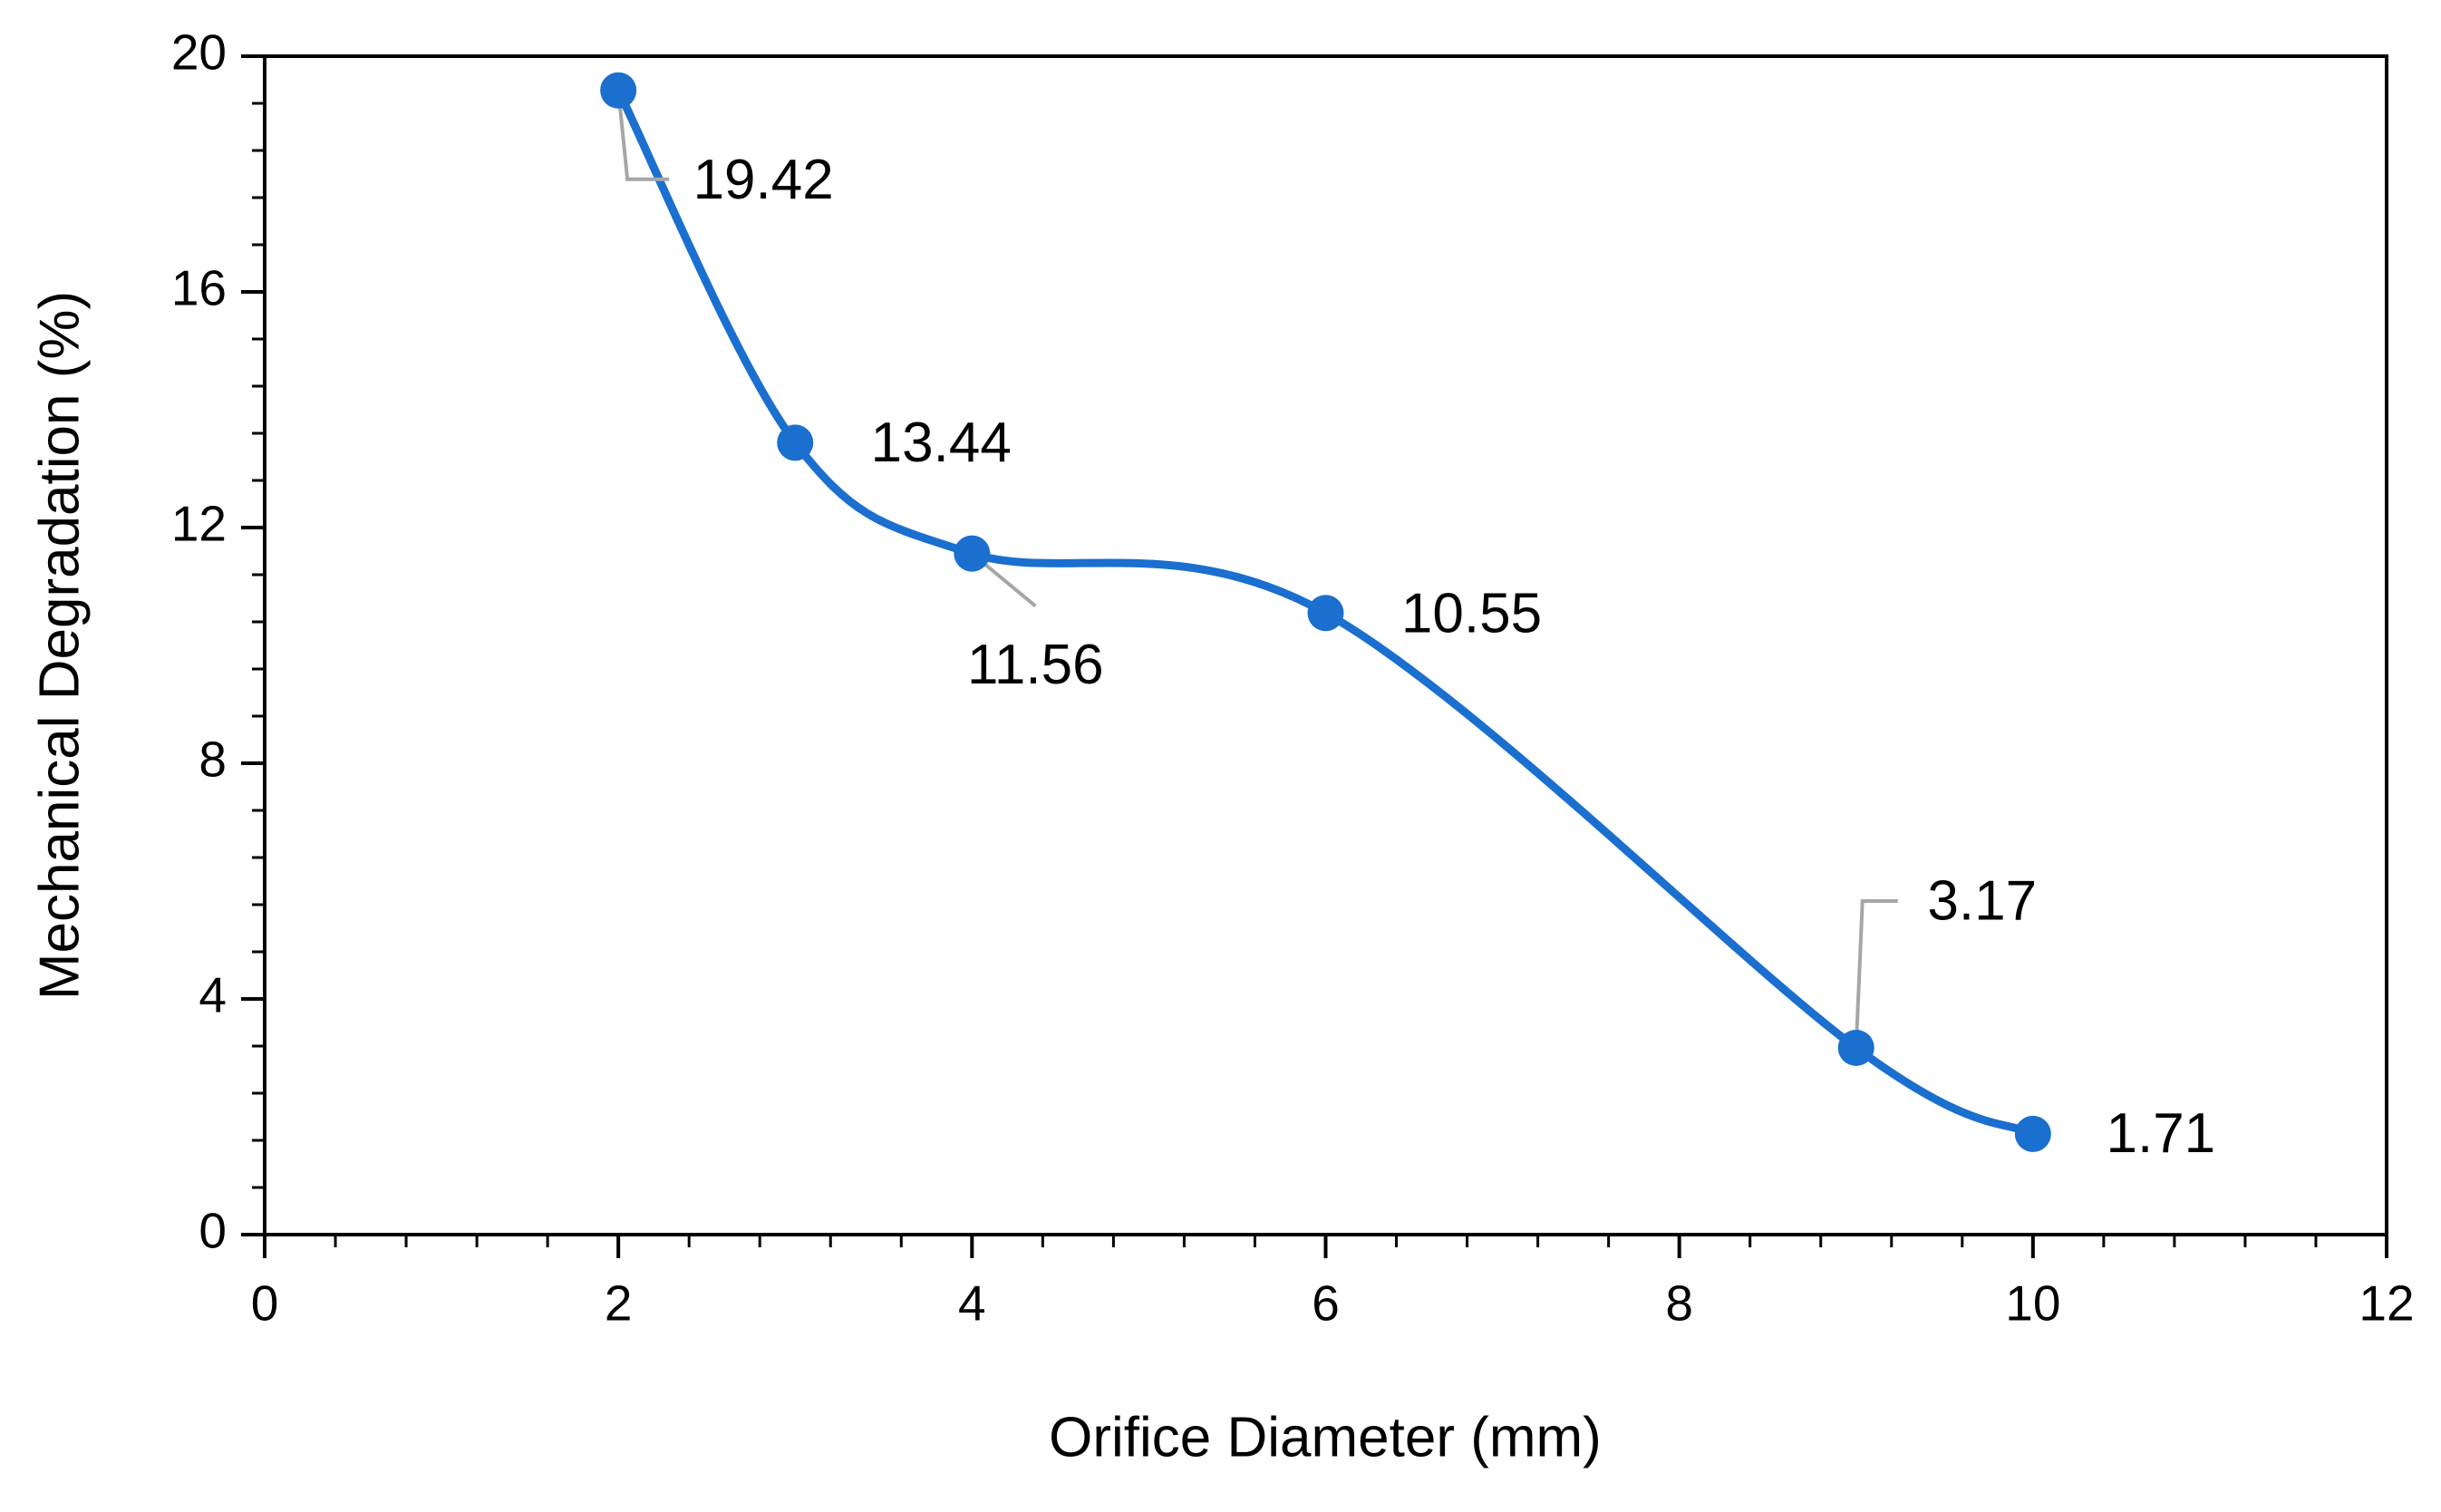  Describe the element at coordinates (1035, 665) in the screenshot. I see `data-label: 11.56` at that location.